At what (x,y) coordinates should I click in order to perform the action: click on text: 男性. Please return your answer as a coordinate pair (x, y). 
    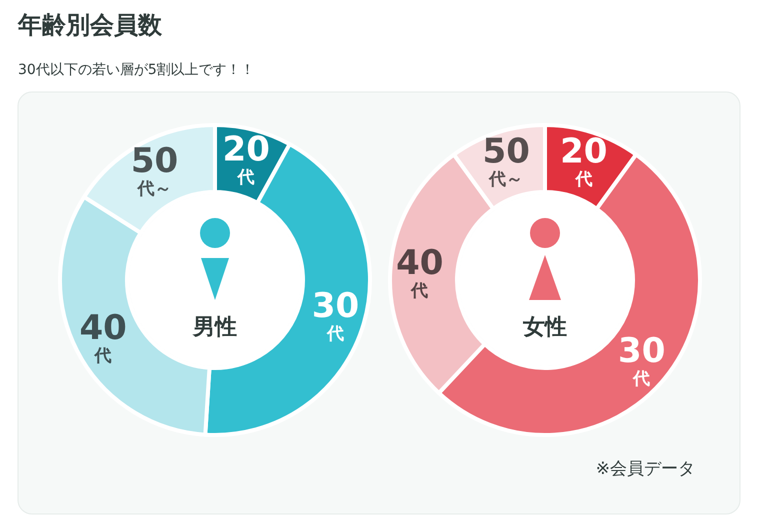
    Looking at the image, I should click on (214, 327).